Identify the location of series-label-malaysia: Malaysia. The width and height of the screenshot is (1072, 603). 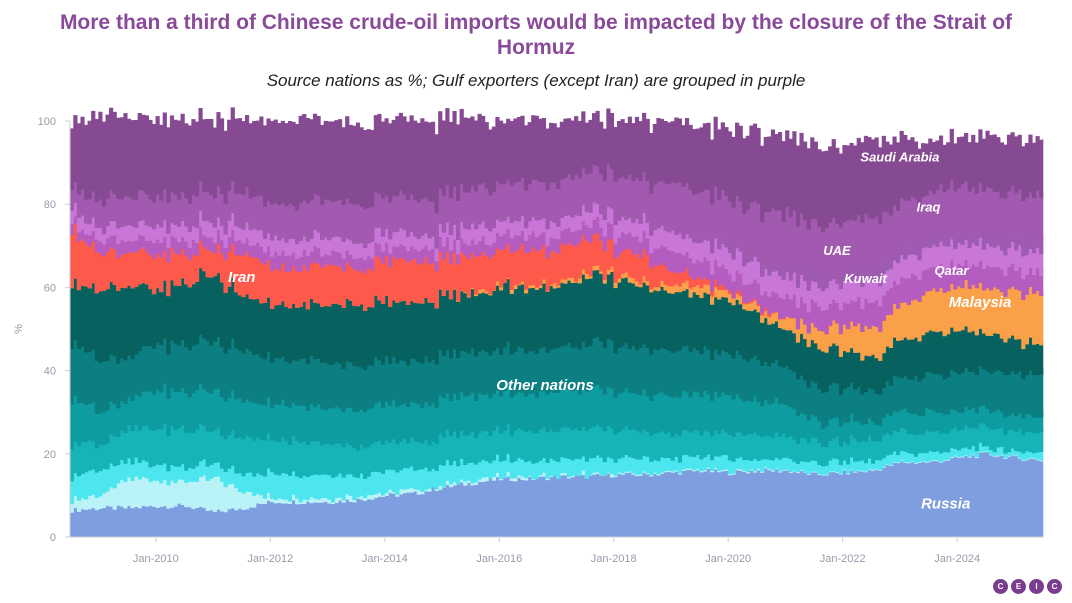
(980, 302).